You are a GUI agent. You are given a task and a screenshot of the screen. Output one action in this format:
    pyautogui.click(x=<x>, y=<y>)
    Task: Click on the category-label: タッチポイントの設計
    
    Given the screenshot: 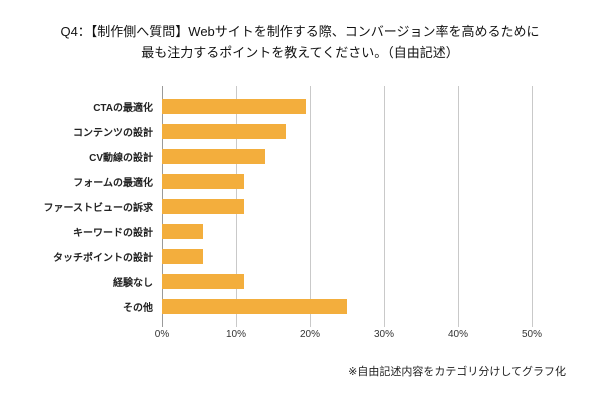 What is the action you would take?
    pyautogui.click(x=103, y=258)
    